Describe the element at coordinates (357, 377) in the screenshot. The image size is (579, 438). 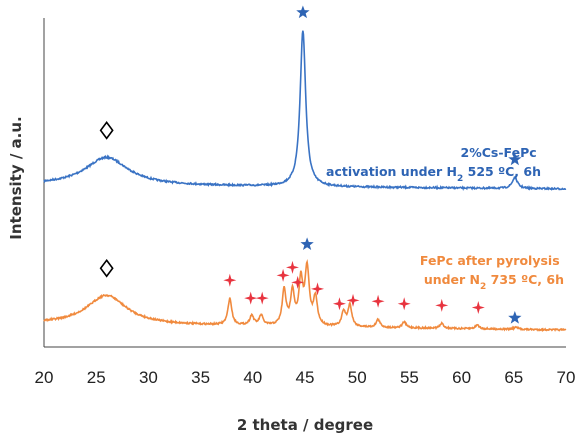
I see `x-tick-label-50: 50` at that location.